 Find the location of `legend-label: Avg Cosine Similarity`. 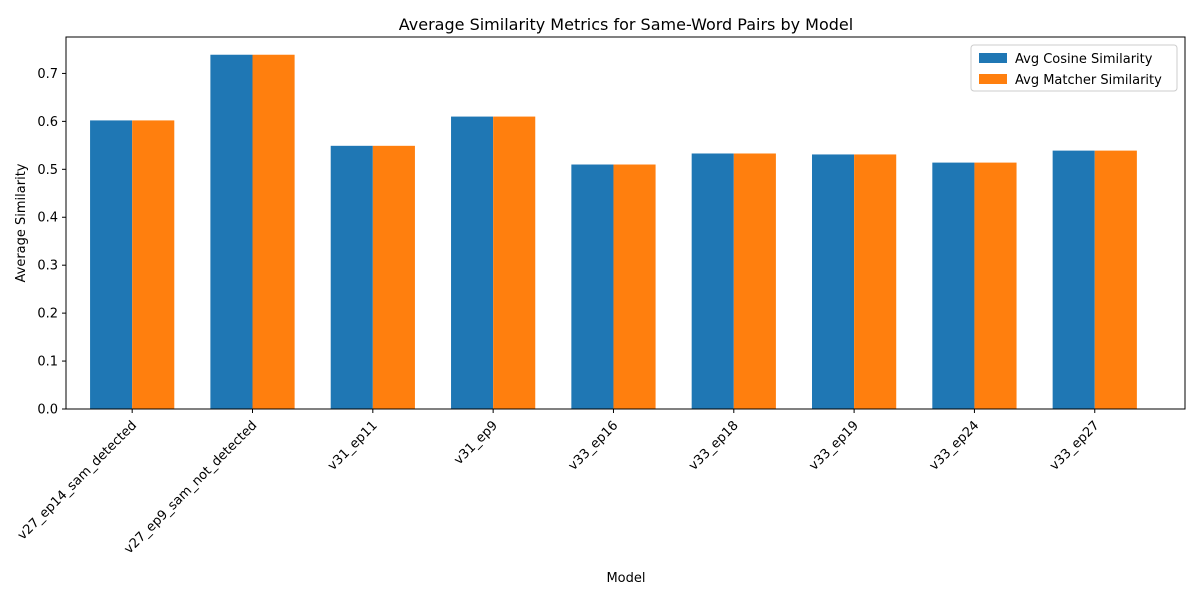

legend-label: Avg Cosine Similarity is located at coordinates (1084, 59).